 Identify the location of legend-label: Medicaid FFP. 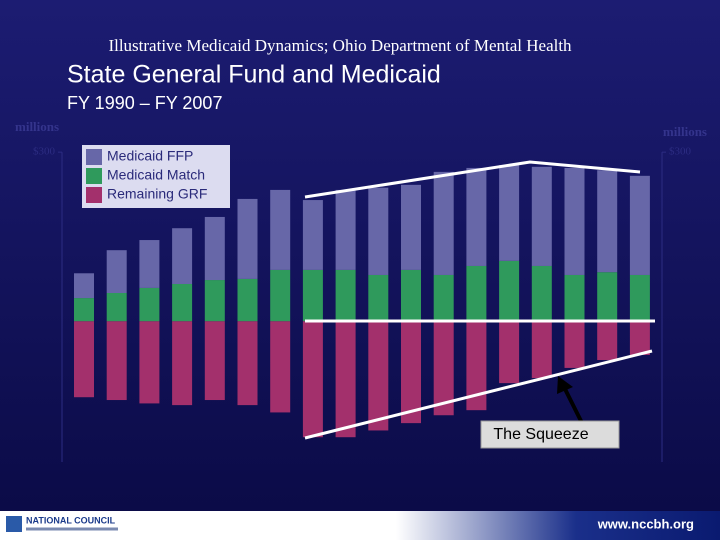
(150, 156).